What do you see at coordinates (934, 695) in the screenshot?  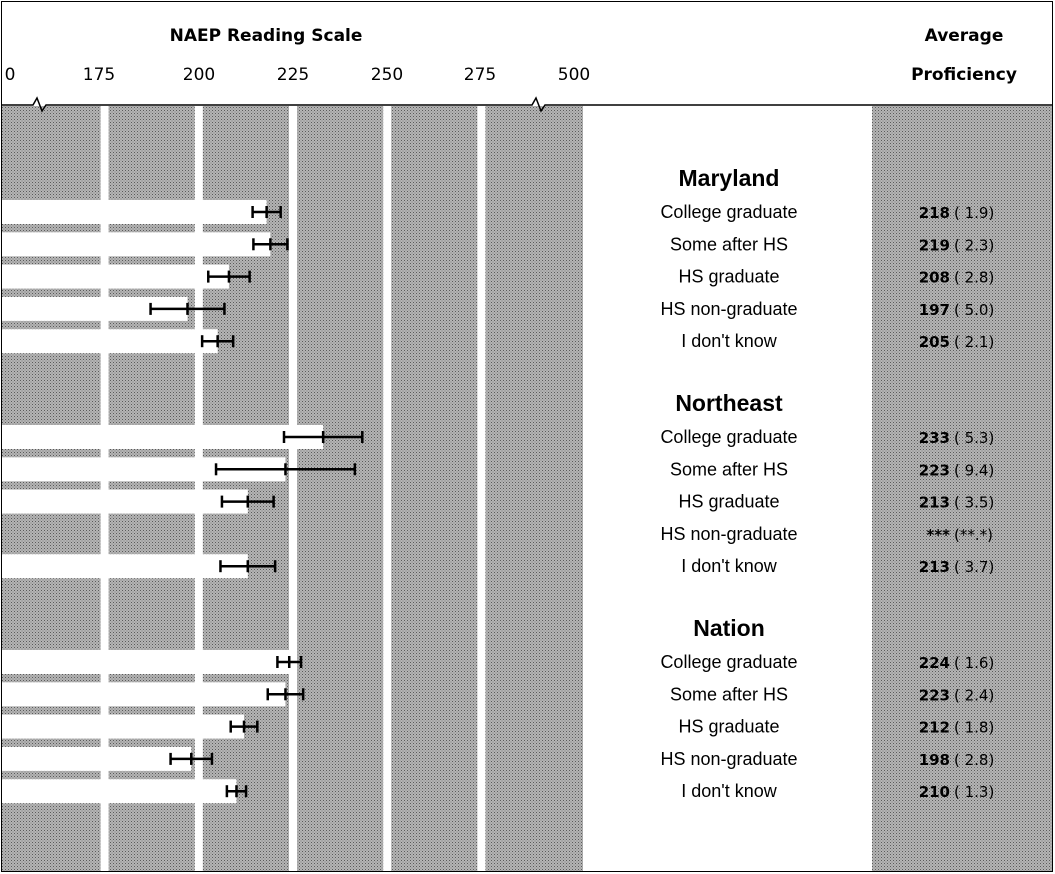 I see `proficiency-value-nation-1: 223` at bounding box center [934, 695].